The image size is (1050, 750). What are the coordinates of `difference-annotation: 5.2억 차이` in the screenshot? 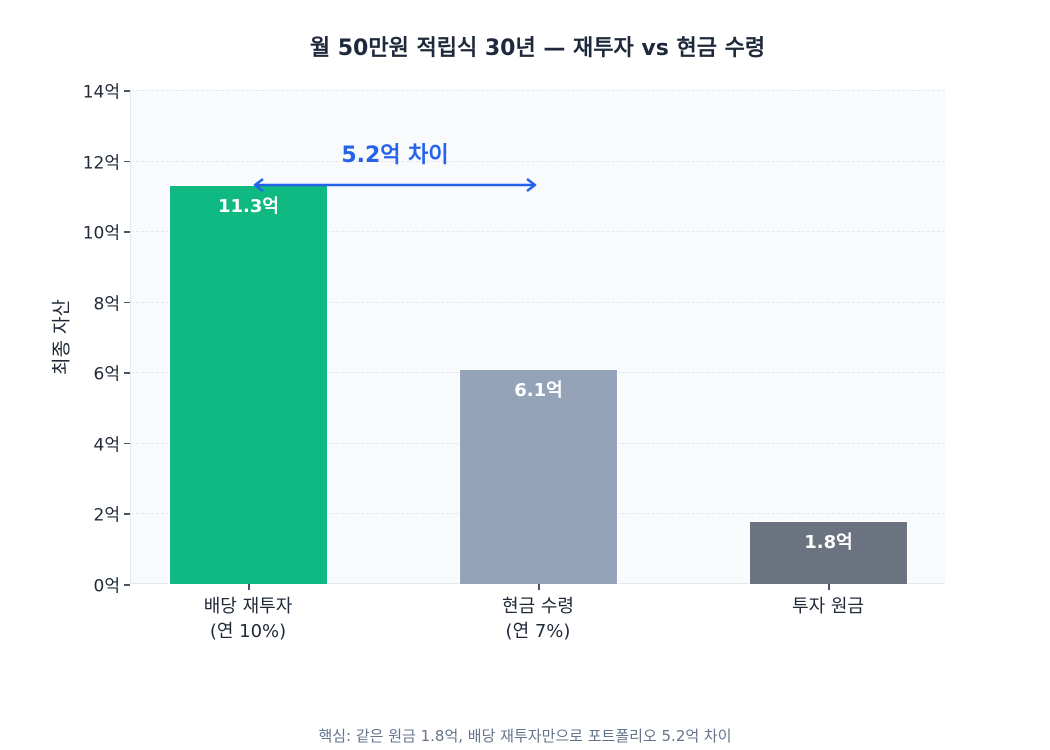 It's located at (395, 155).